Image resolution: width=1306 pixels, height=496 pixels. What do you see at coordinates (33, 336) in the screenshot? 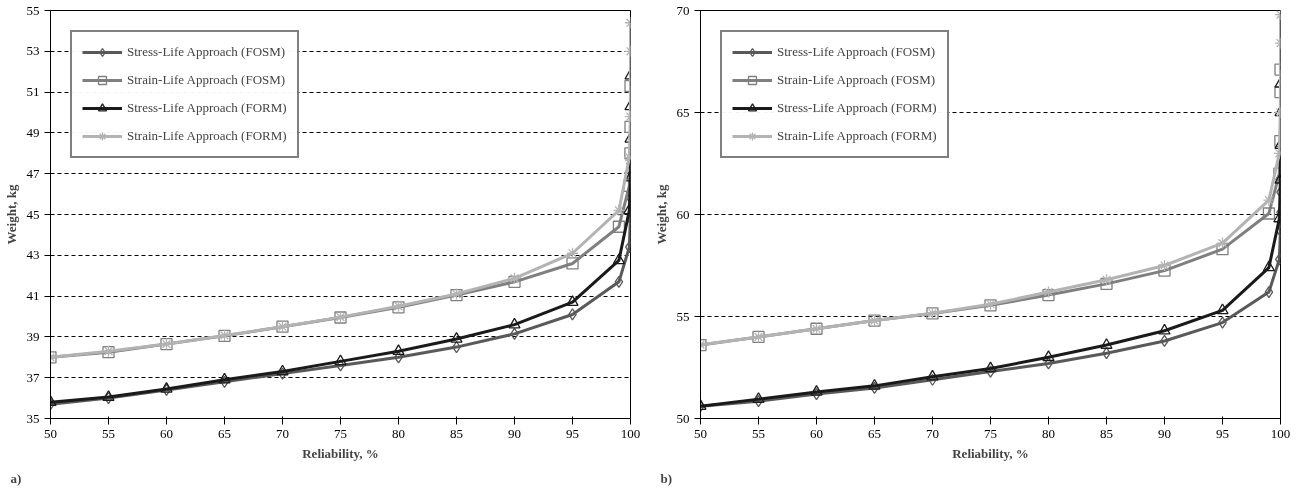
I see `y-tick-label: 39` at bounding box center [33, 336].